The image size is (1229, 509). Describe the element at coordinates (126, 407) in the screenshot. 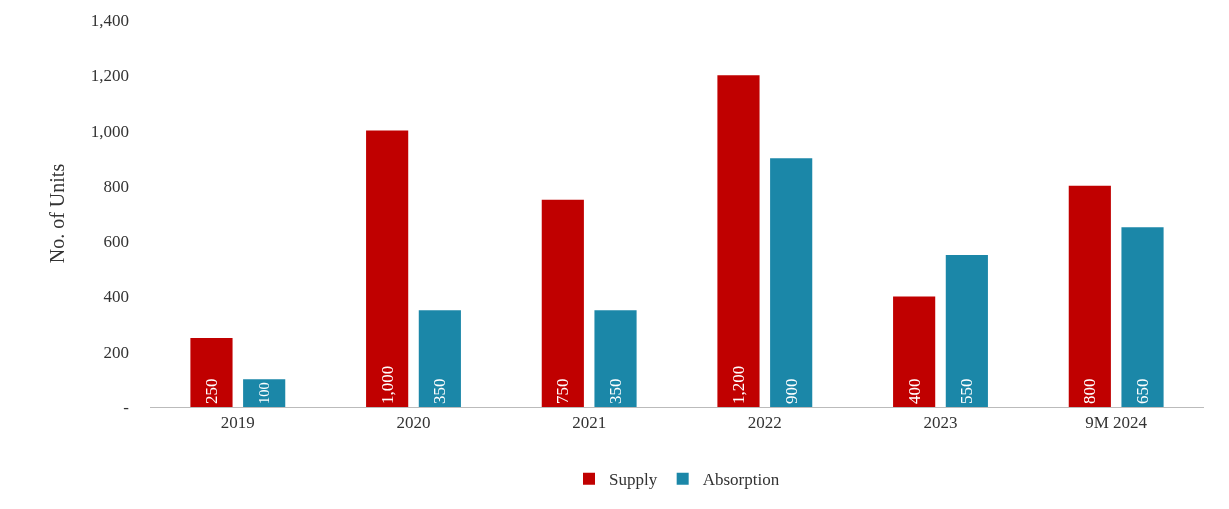

I see `y-tick-label: -` at that location.